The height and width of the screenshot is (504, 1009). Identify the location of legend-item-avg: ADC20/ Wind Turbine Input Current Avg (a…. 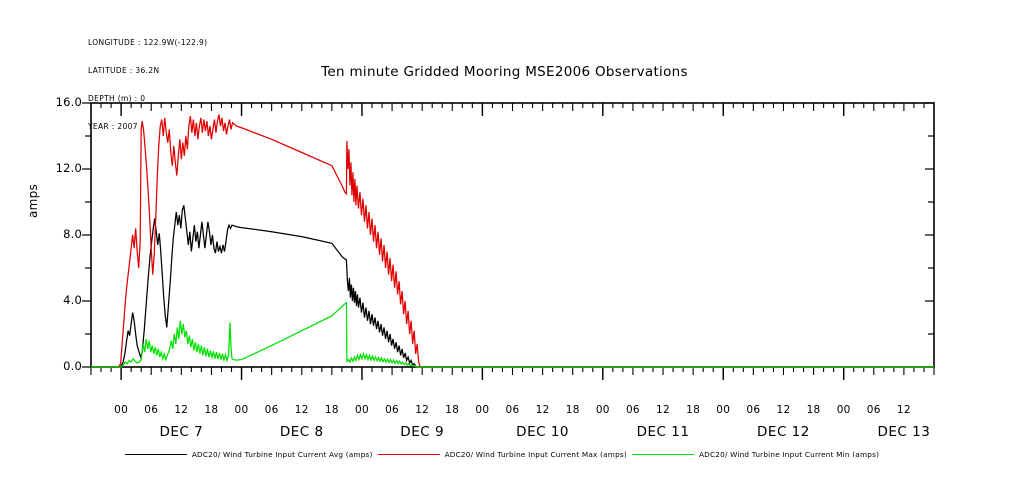
(251, 454).